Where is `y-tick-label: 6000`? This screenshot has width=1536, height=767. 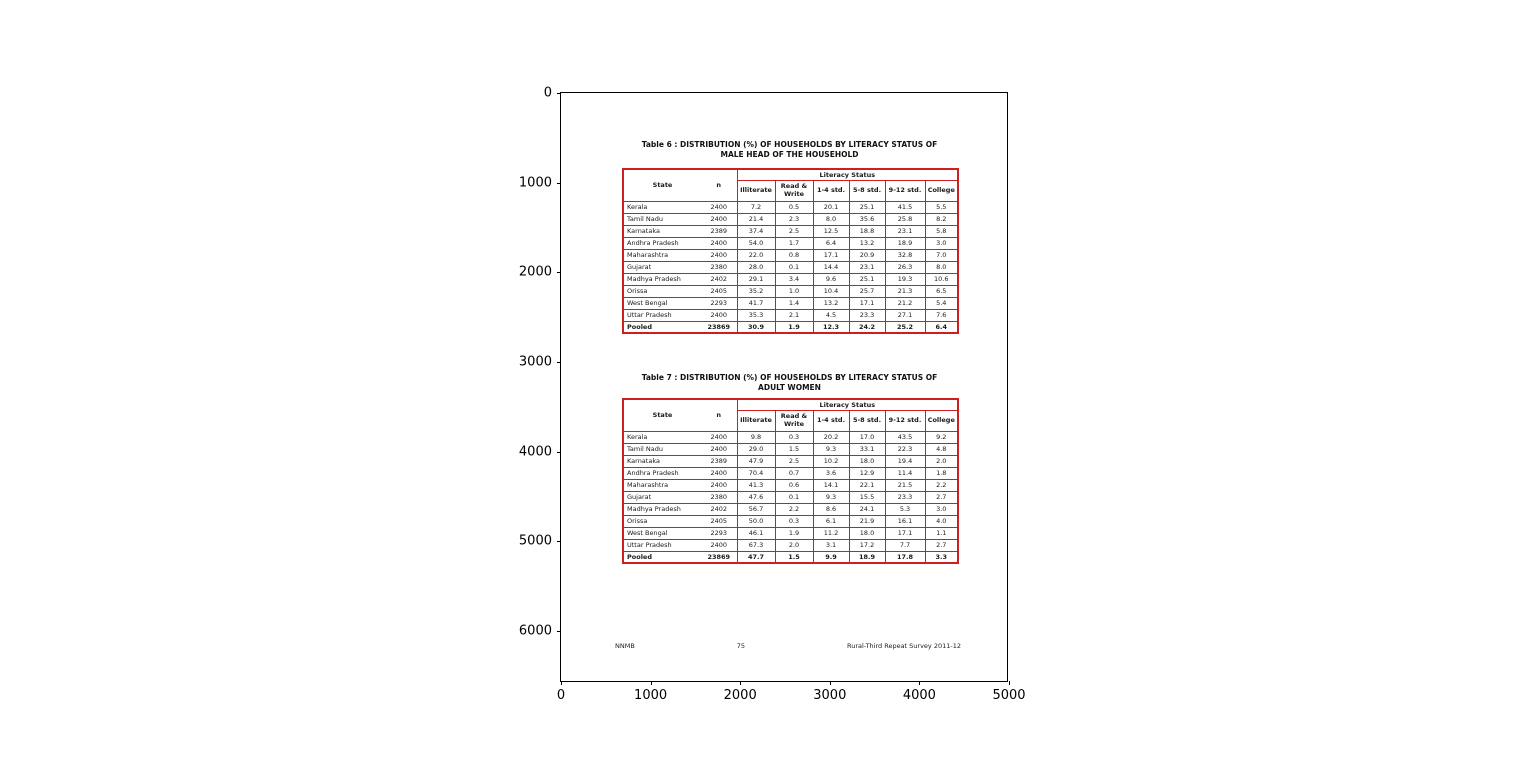
y-tick-label: 6000 is located at coordinates (535, 631).